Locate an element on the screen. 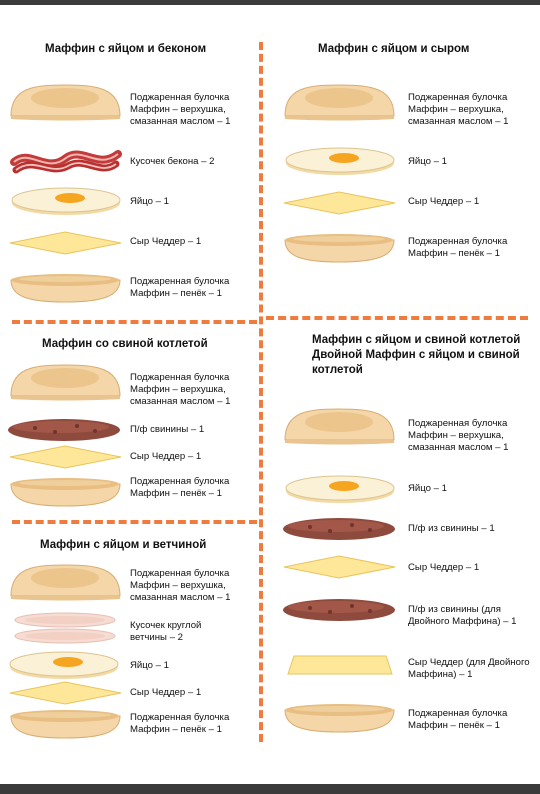  ingredient-label: Кусочек круглой ветчины – 2 is located at coordinates (166, 632).